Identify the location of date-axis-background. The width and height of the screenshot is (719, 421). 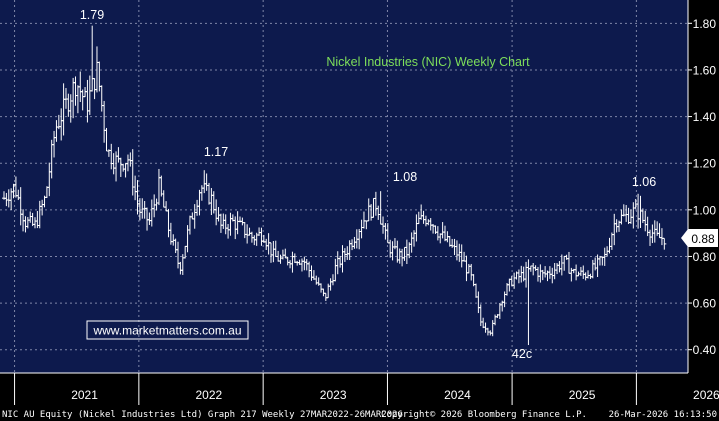
(344, 389).